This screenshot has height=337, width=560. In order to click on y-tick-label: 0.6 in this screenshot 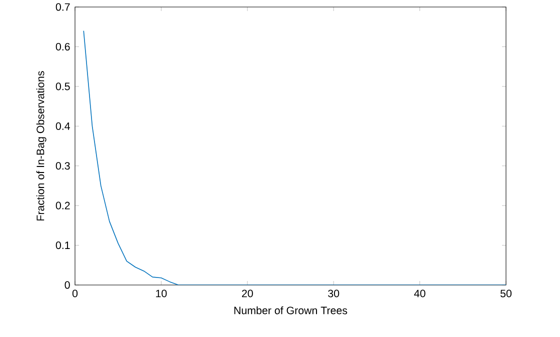, I will do `click(63, 46)`.